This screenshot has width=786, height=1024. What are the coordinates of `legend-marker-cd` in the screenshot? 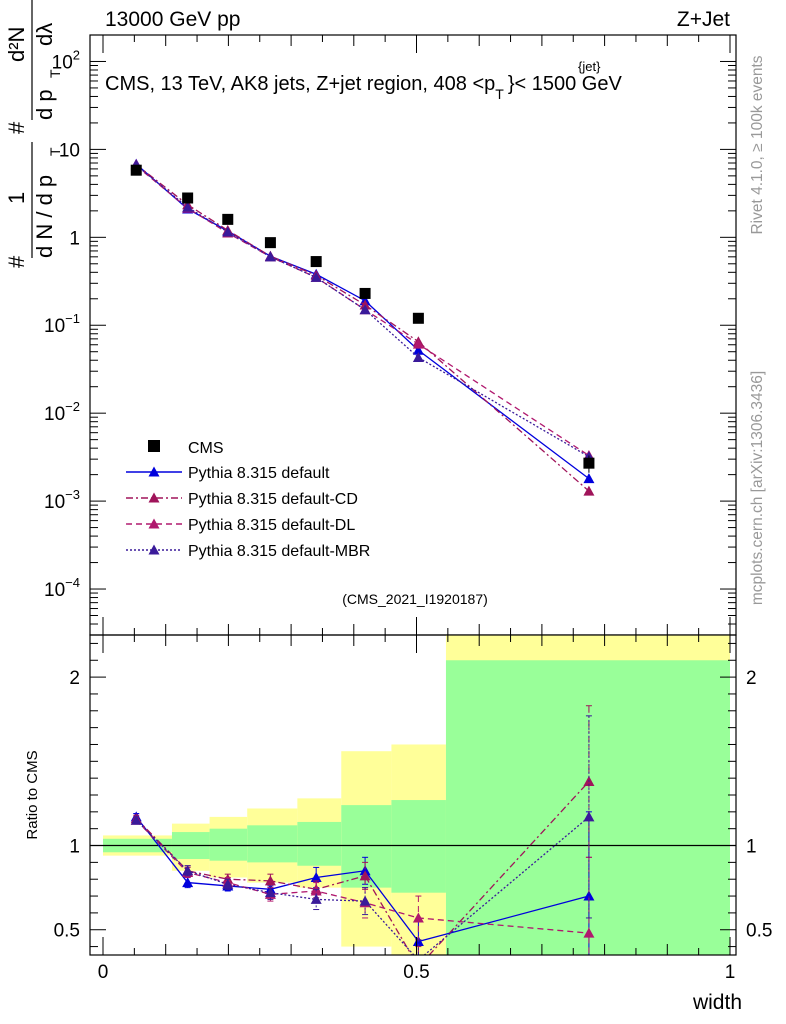 It's located at (154, 497).